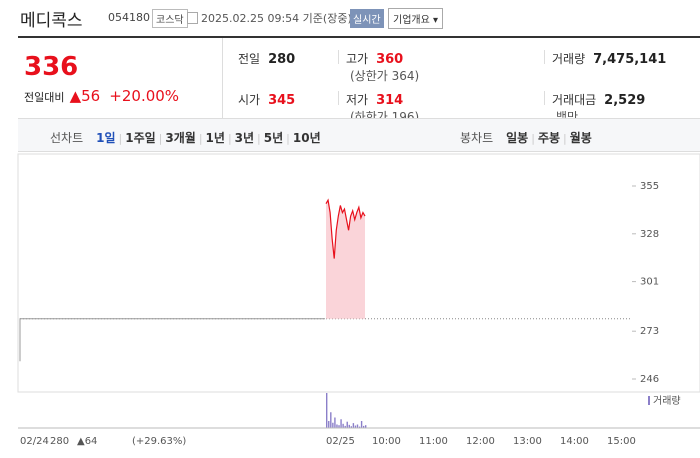 The height and width of the screenshot is (458, 700). What do you see at coordinates (667, 401) in the screenshot?
I see `volume-legend: 거래량` at bounding box center [667, 401].